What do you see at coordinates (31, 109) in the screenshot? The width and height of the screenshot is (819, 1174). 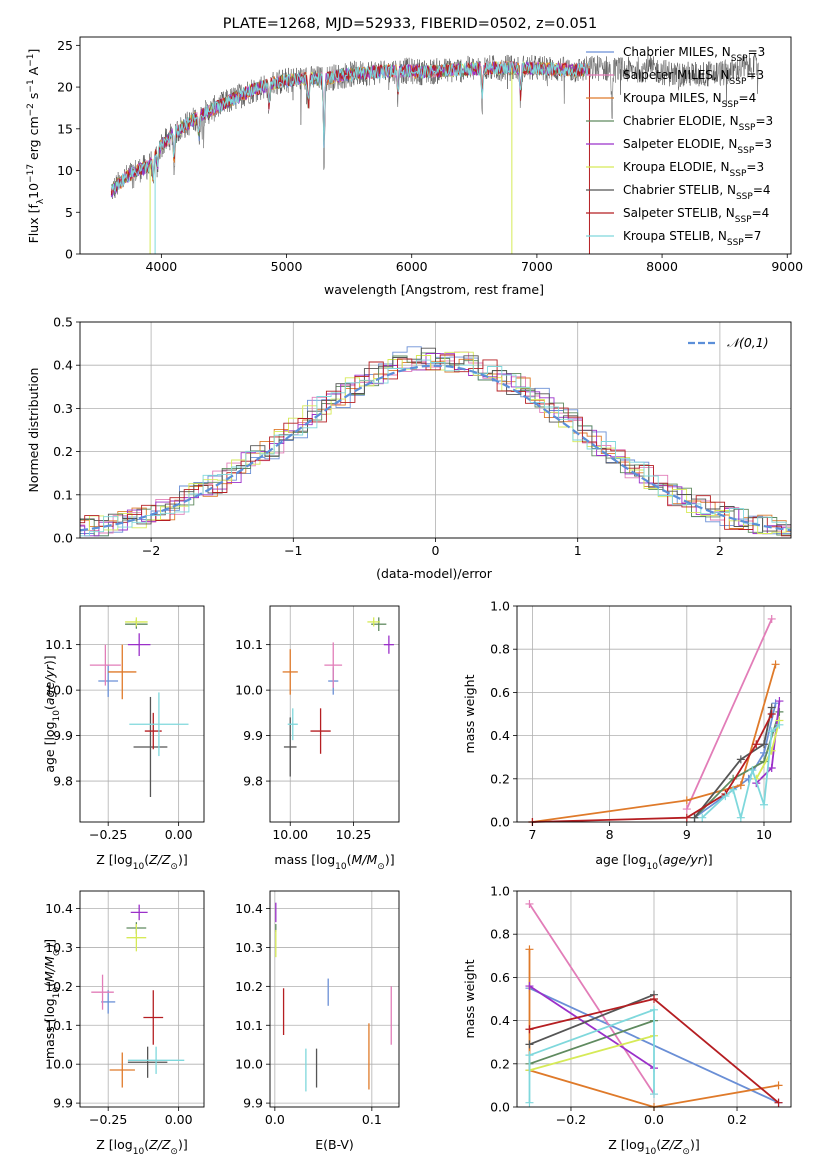 I see `label-part: −2` at bounding box center [31, 109].